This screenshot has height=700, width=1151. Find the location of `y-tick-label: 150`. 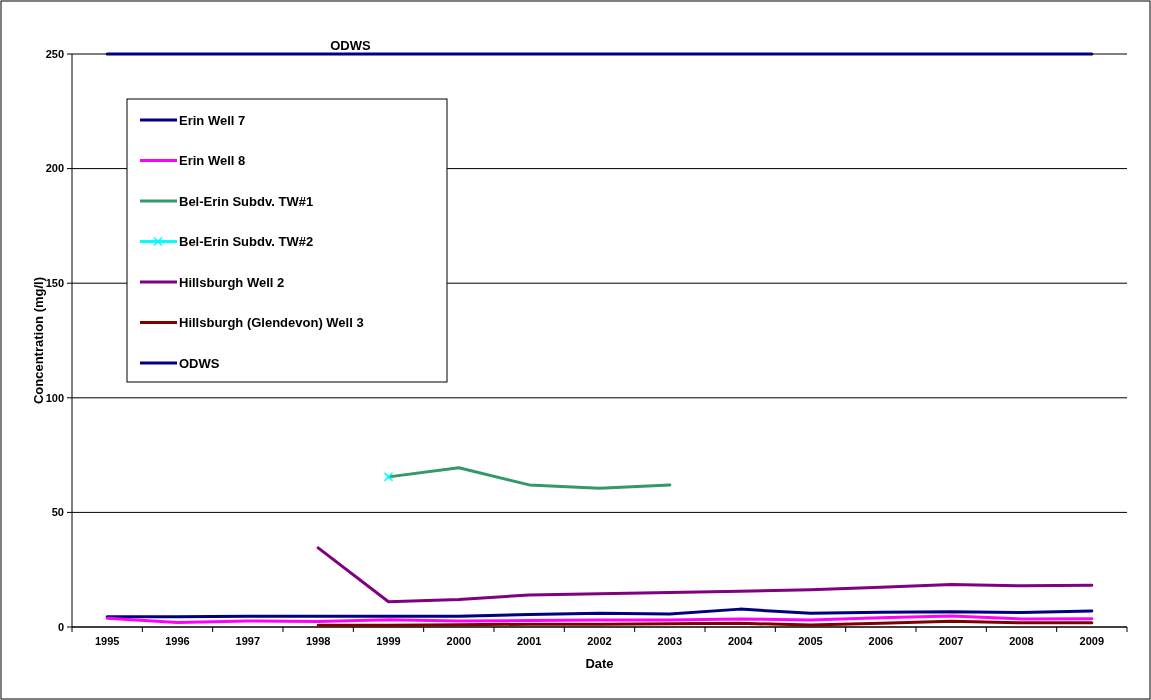

y-tick-label: 150 is located at coordinates (54, 283).